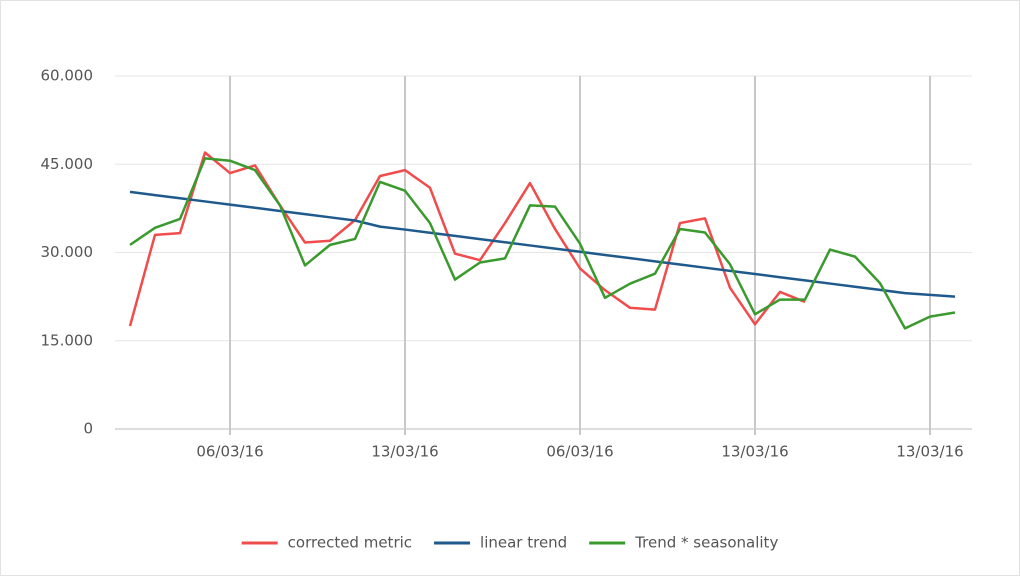 This screenshot has height=580, width=1020. I want to click on legend-label: Trend * seasonality, so click(706, 543).